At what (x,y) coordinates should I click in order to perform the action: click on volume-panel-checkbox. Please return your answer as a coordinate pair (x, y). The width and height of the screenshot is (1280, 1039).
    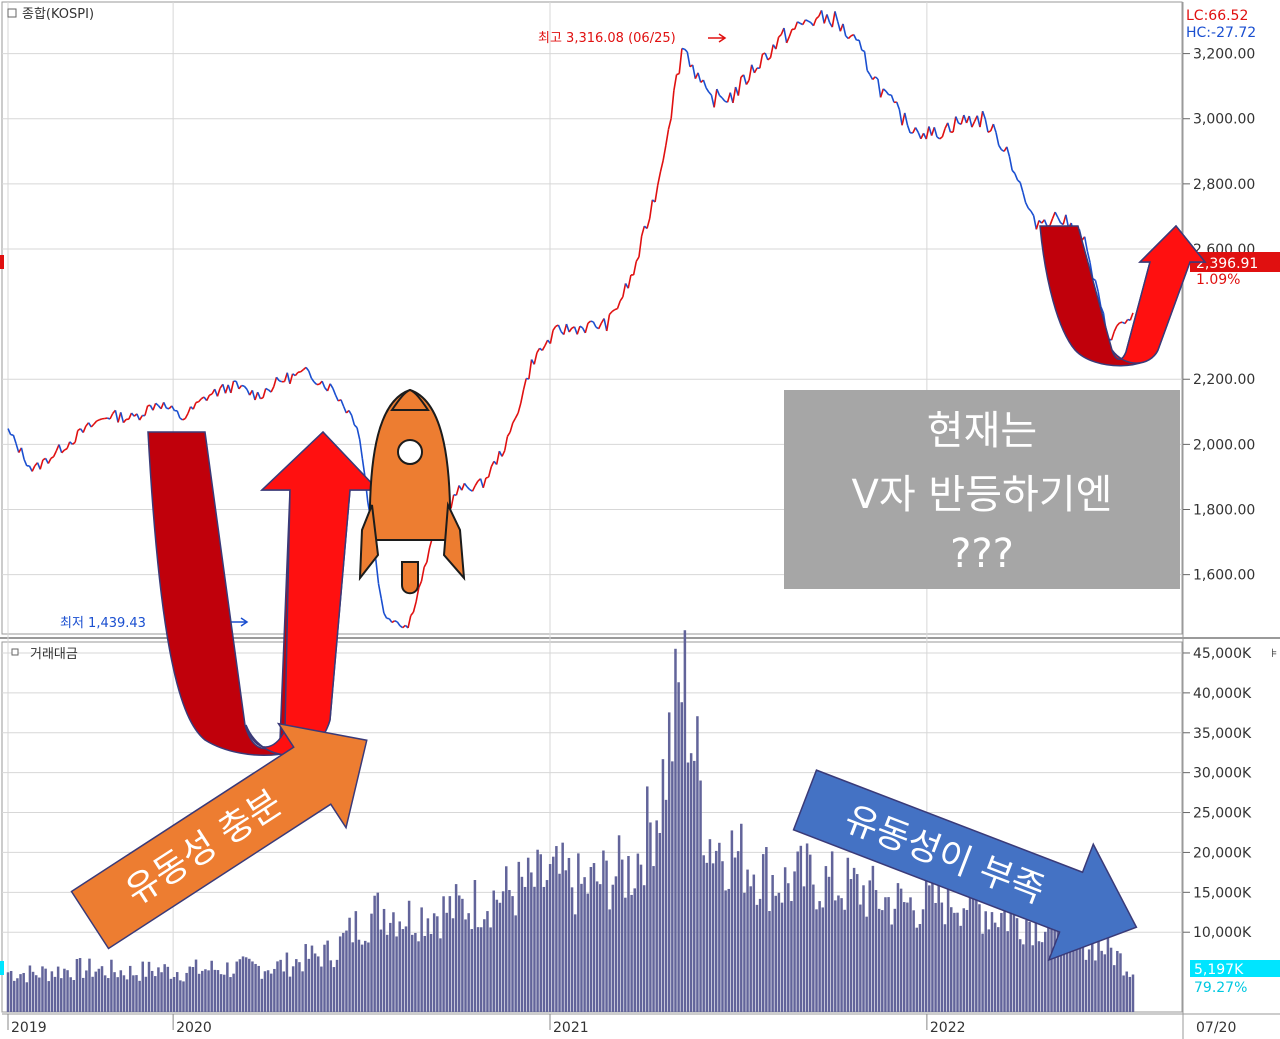
    Looking at the image, I should click on (15, 652).